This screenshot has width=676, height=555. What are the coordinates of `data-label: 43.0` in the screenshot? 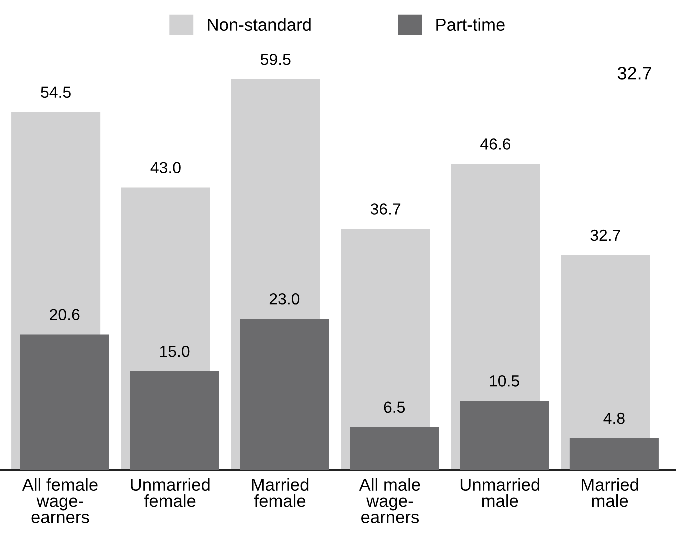 It's located at (165, 168).